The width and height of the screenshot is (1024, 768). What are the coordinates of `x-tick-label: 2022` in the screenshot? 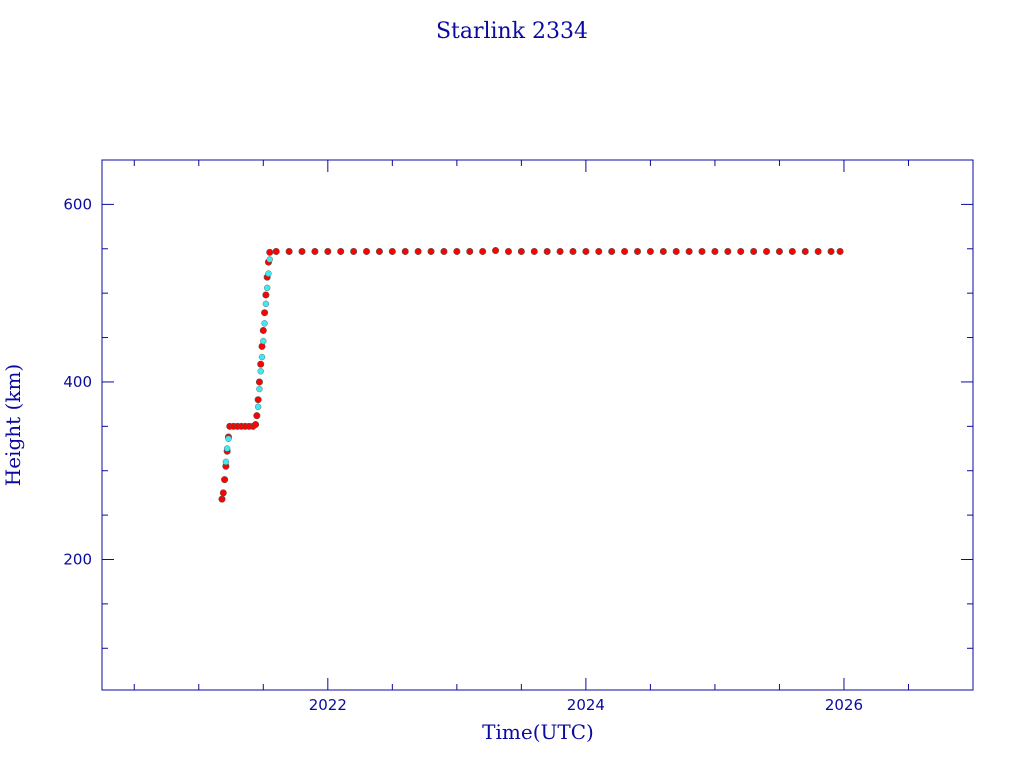 It's located at (328, 705).